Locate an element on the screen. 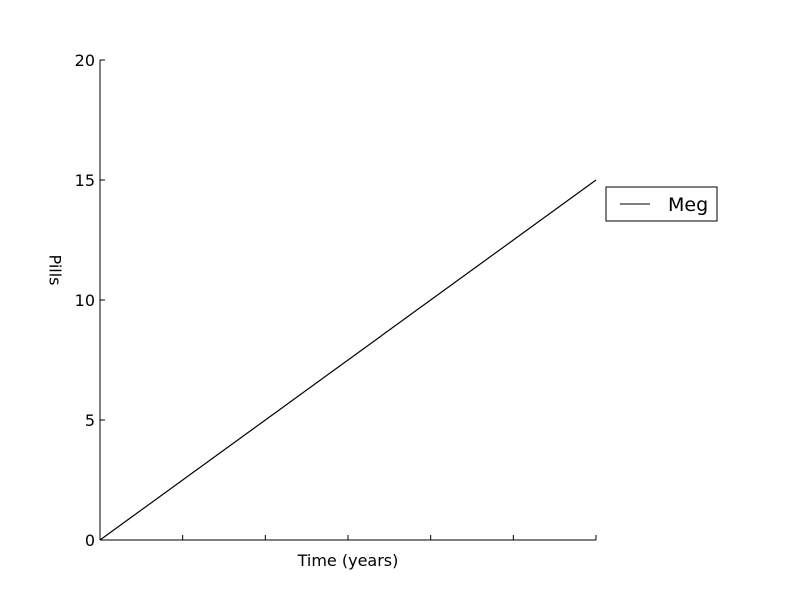 Image resolution: width=800 pixels, height=600 pixels. y-tick-label: 0 is located at coordinates (90, 540).